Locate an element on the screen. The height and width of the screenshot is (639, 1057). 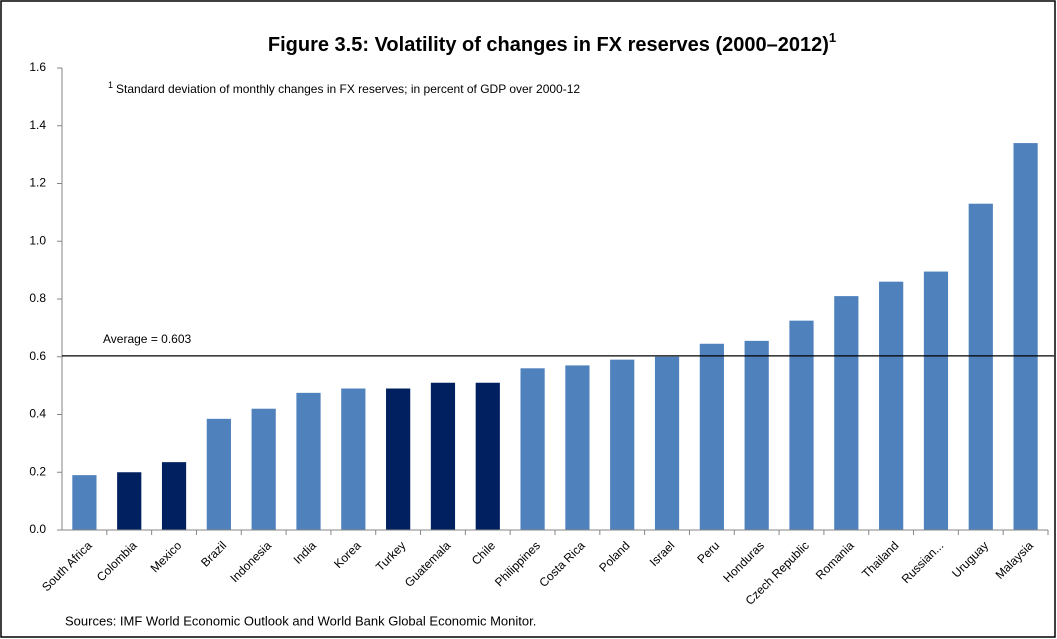
footnote-mark: 1 is located at coordinates (110, 85).